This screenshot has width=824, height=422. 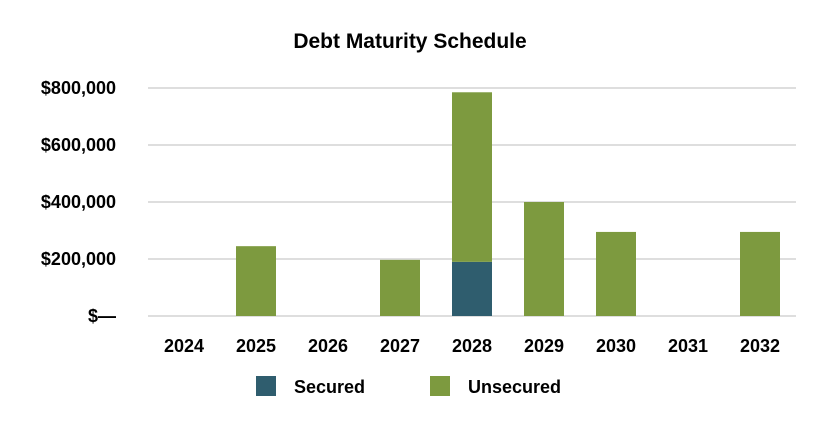 I want to click on legend-label-unsecured: Unsecured, so click(x=514, y=387).